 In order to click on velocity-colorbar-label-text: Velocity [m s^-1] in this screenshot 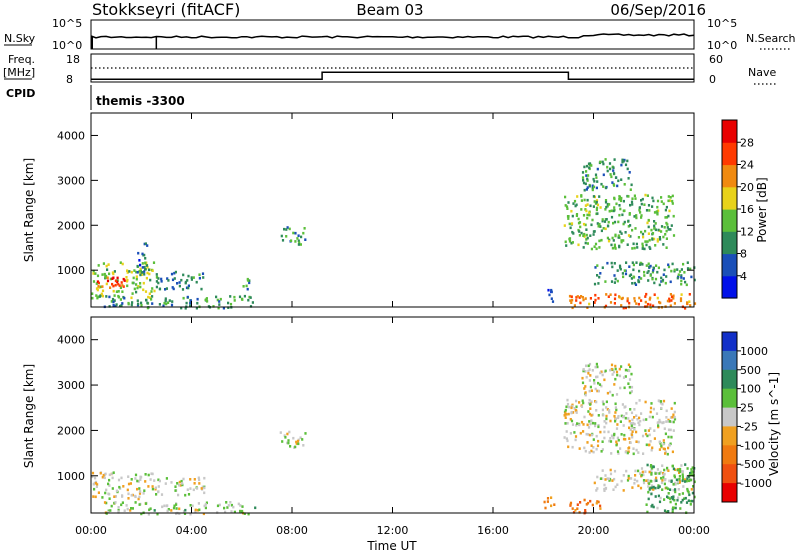, I will do `click(774, 424)`.